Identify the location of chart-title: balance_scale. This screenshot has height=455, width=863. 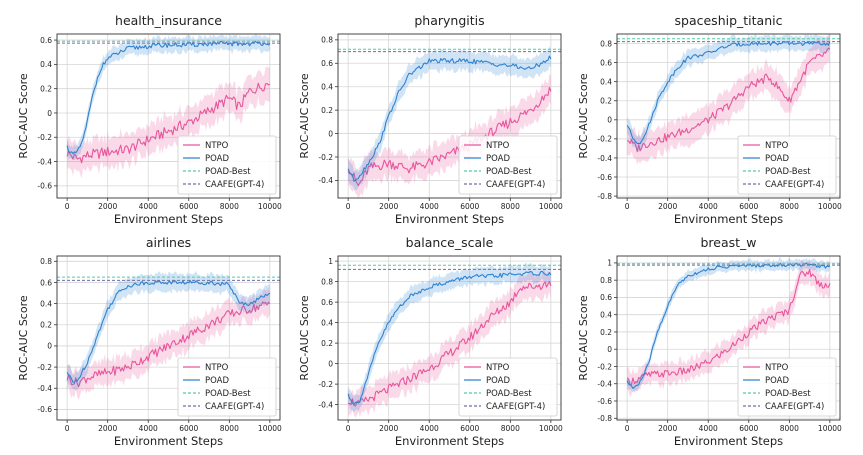
(450, 242).